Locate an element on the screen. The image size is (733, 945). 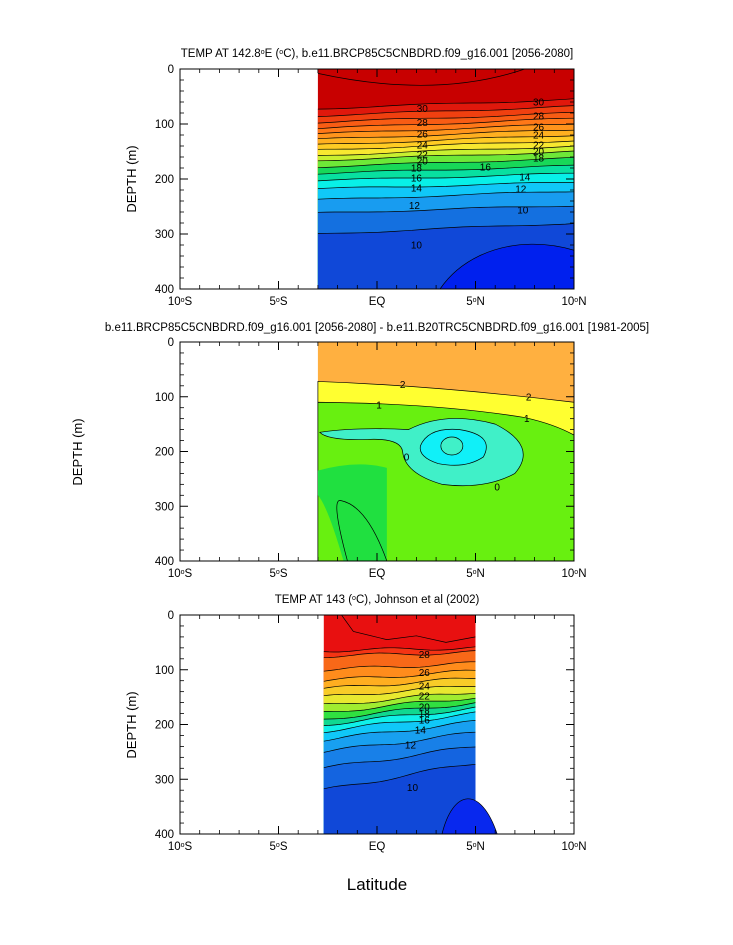
contour-line-west is located at coordinates (362, 530).